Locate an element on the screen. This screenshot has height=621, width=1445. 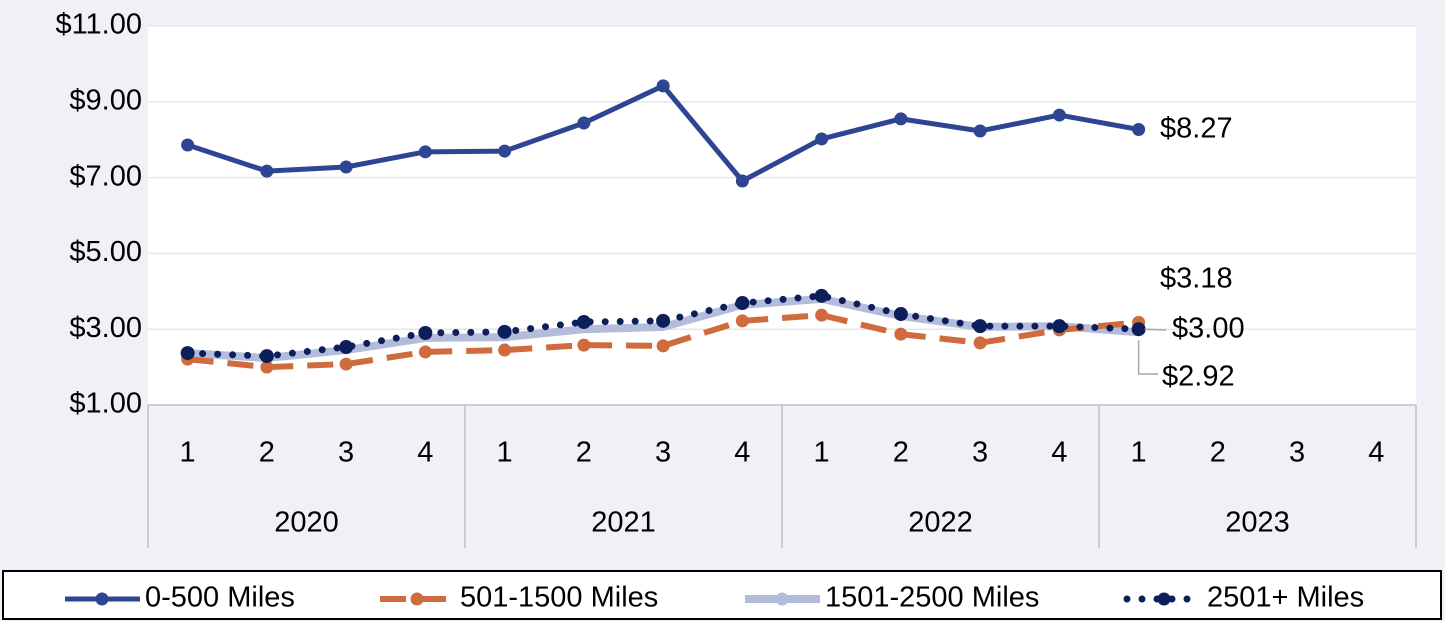
legend-label: 501-1500 Miles is located at coordinates (559, 598).